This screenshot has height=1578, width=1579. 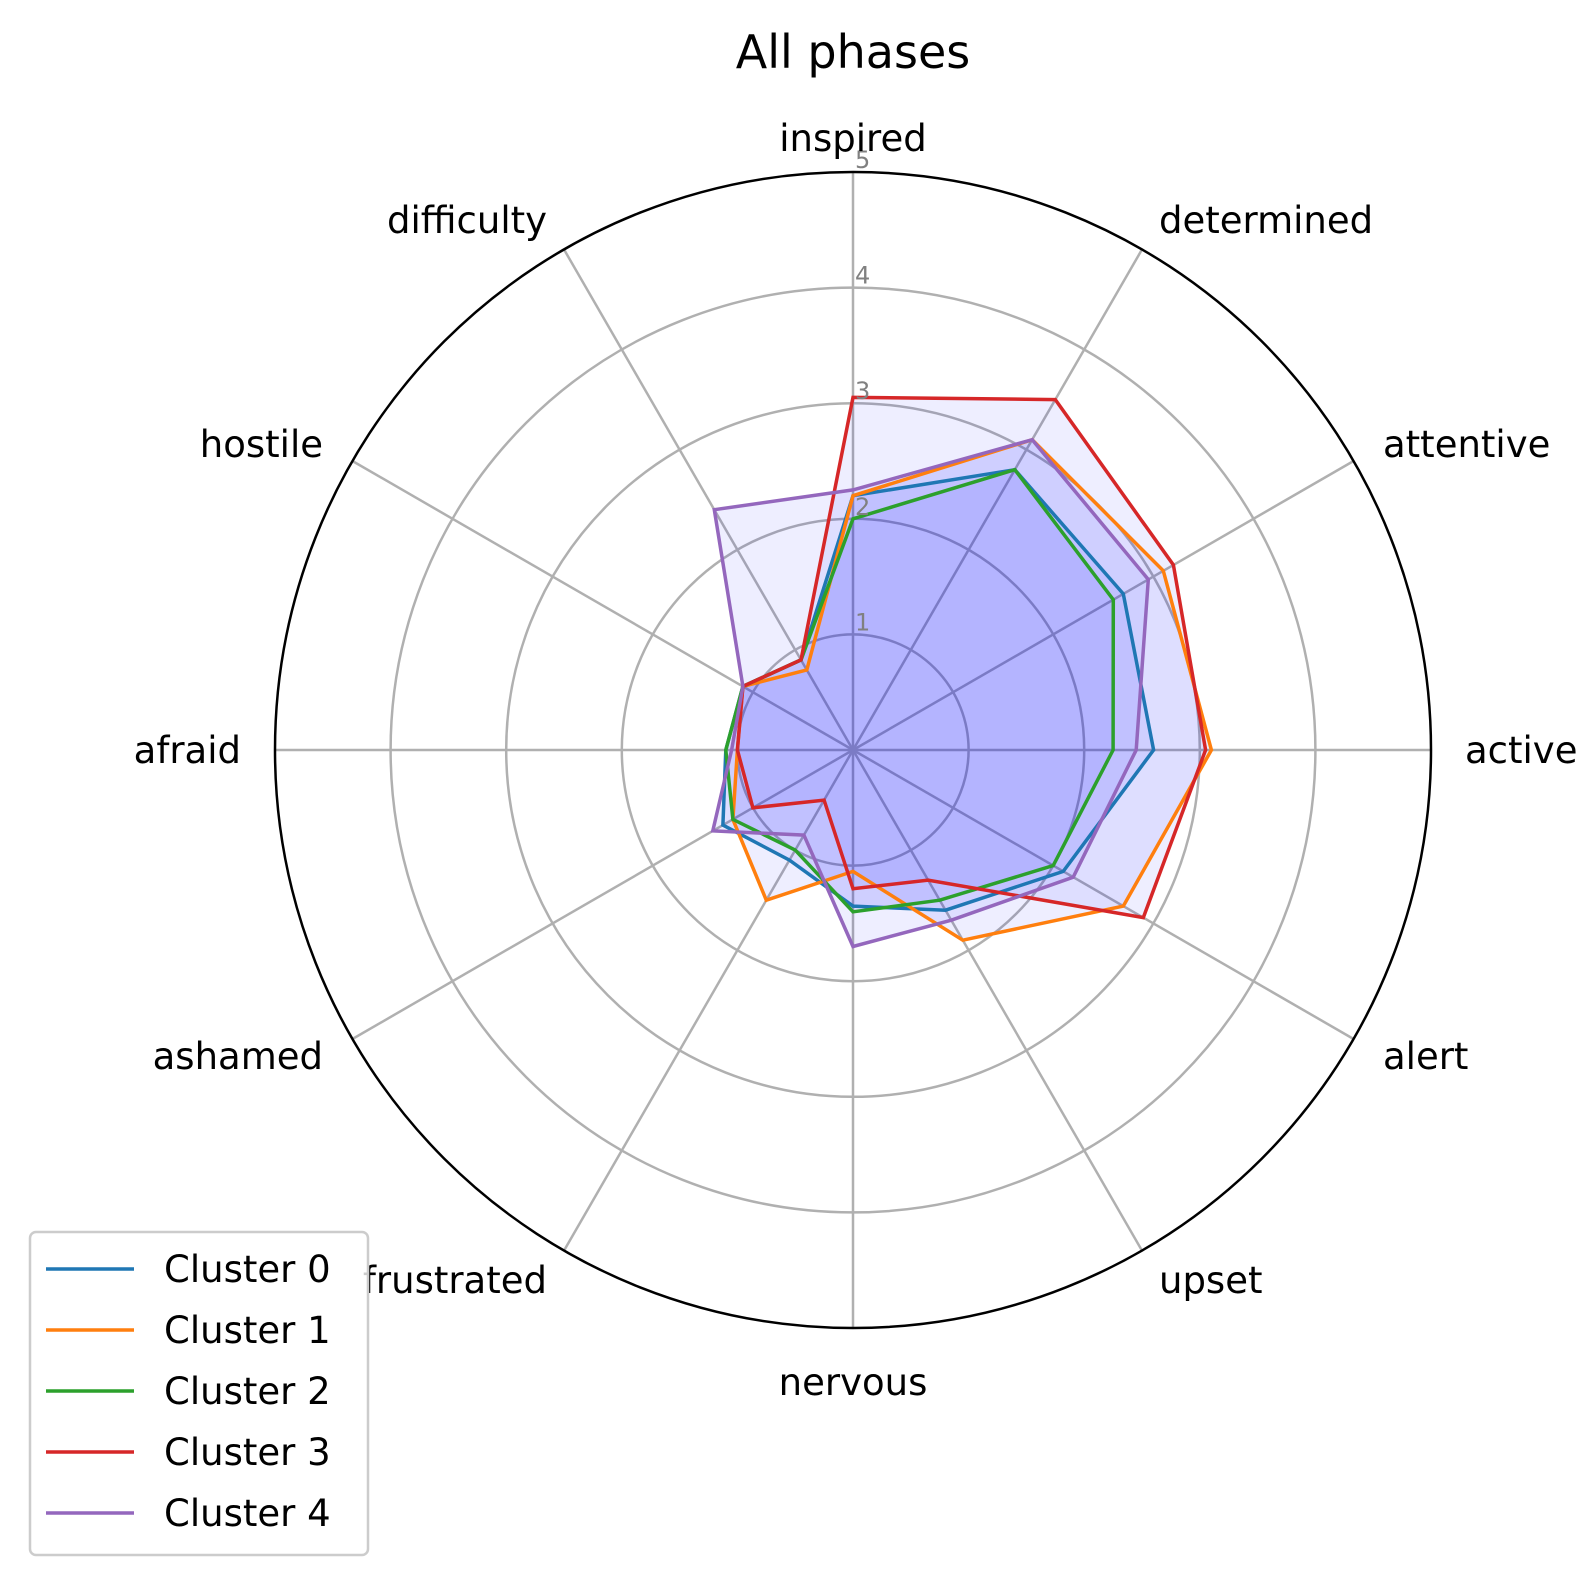 What do you see at coordinates (238, 1056) in the screenshot?
I see `axis-label-ashamed: ashamed` at bounding box center [238, 1056].